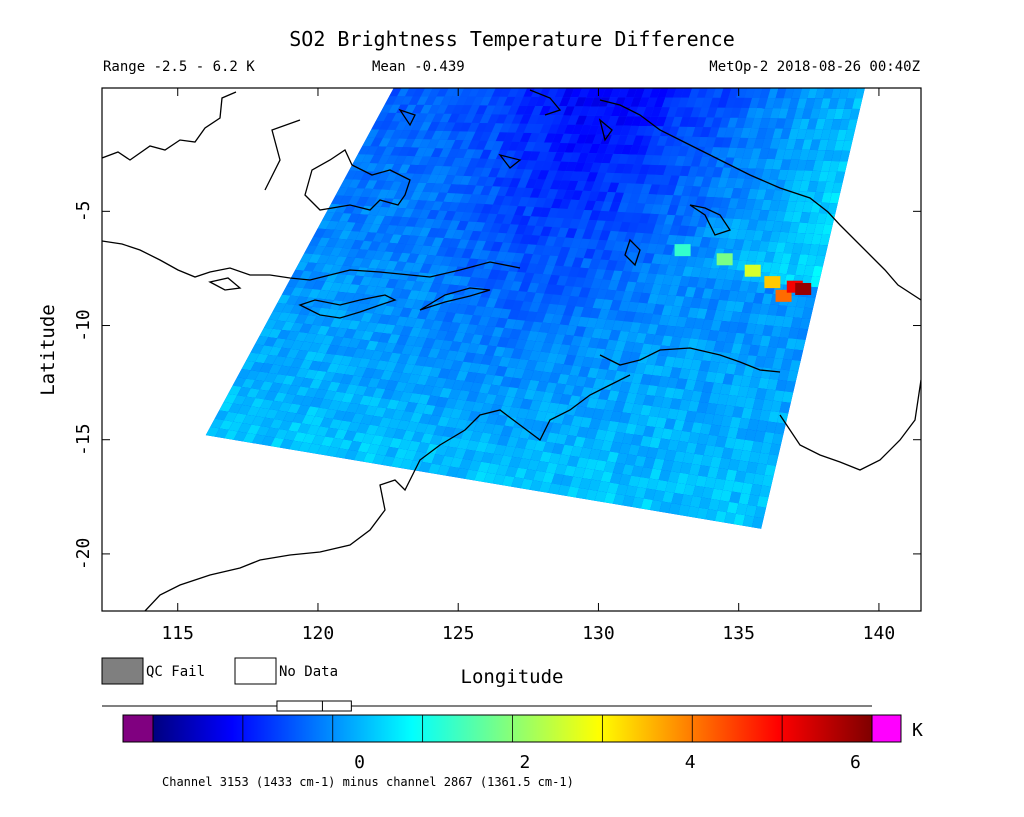 Image resolution: width=1024 pixels, height=817 pixels. Describe the element at coordinates (311, 279) in the screenshot. I see `coast-java-lesser-sunda` at that location.